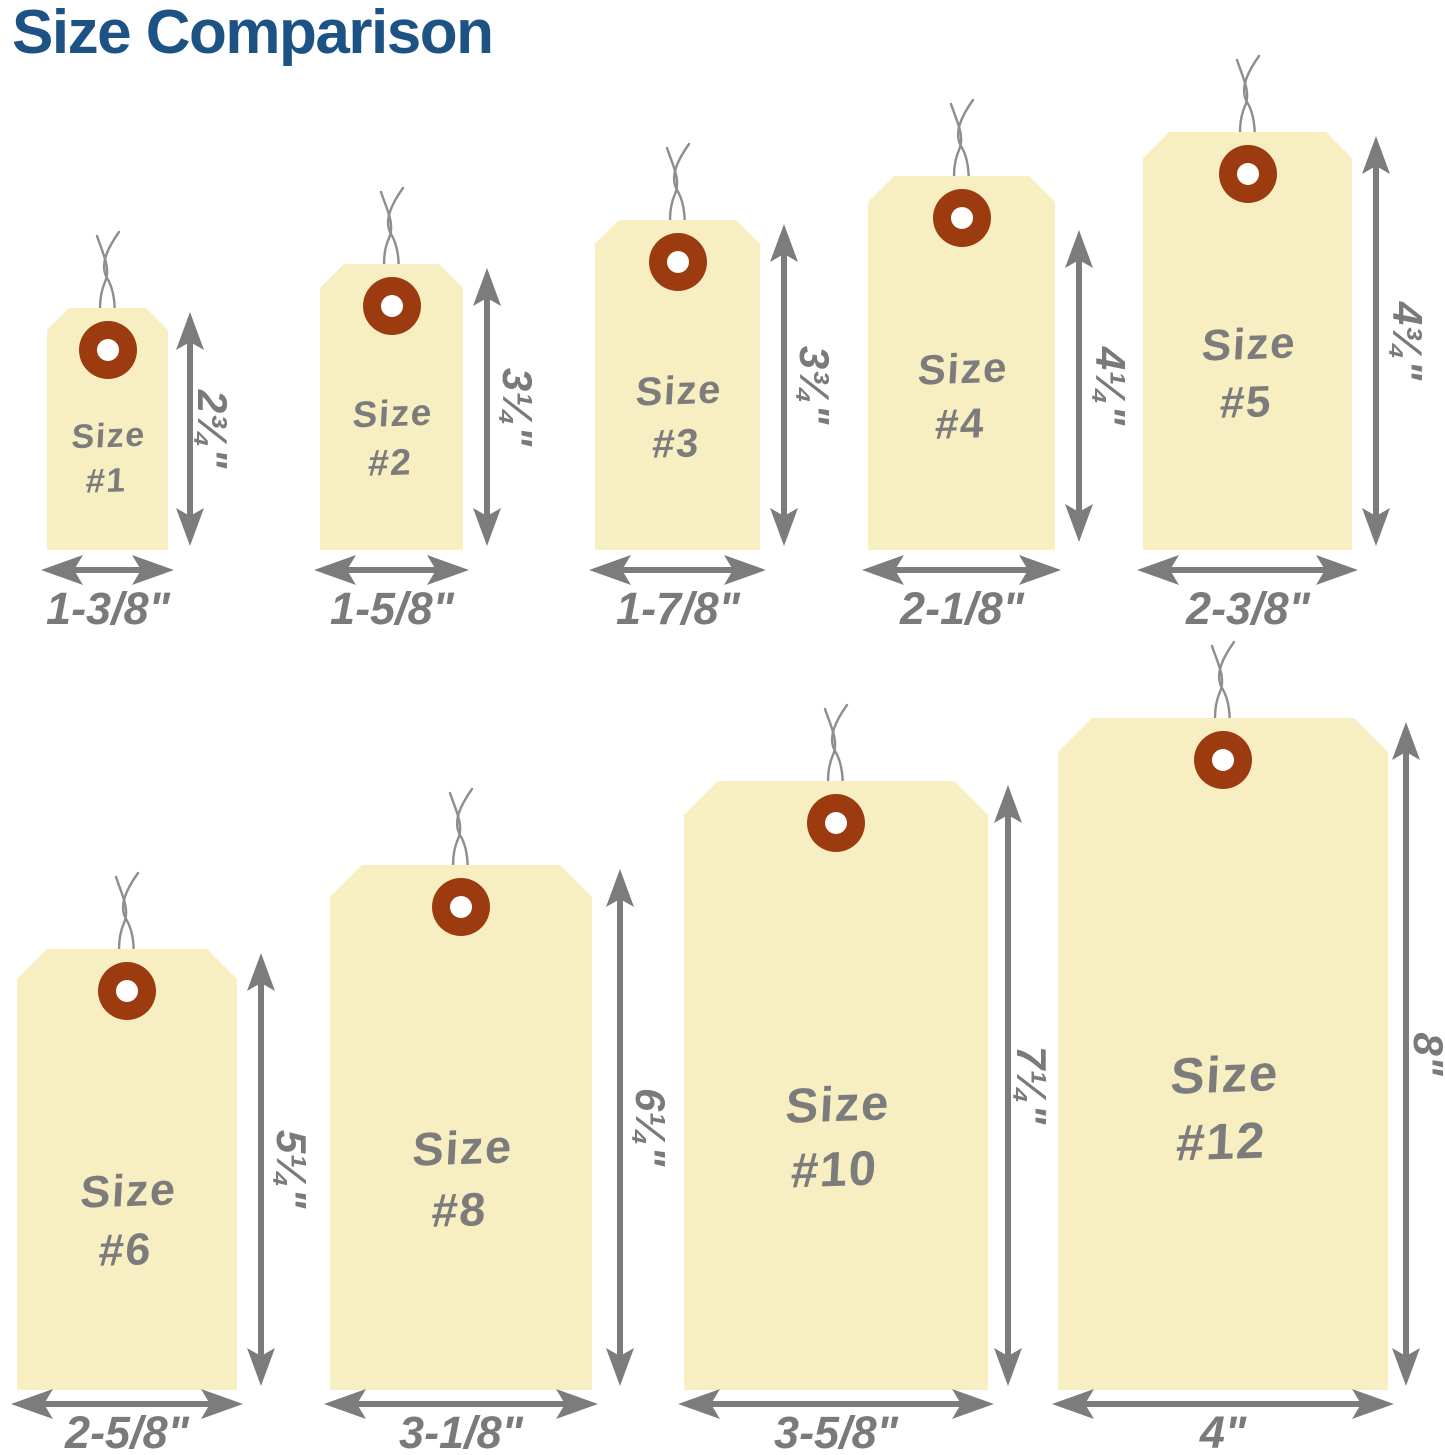 This screenshot has width=1445, height=1455. I want to click on height-dimension: 3¾", so click(814, 385).